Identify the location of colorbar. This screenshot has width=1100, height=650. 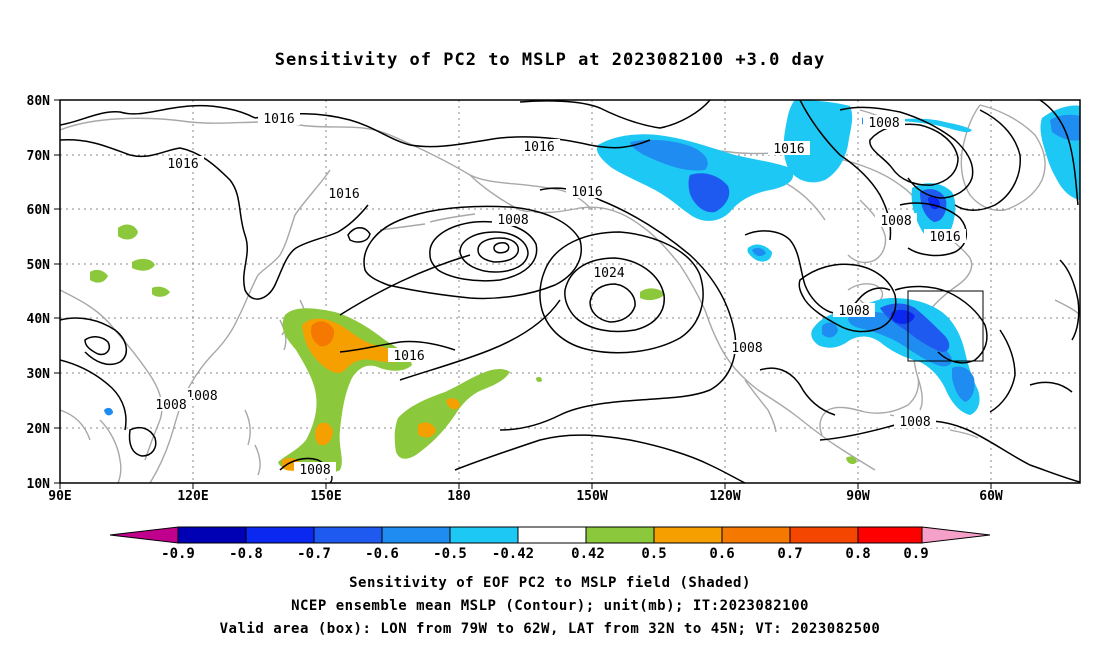
(550, 535).